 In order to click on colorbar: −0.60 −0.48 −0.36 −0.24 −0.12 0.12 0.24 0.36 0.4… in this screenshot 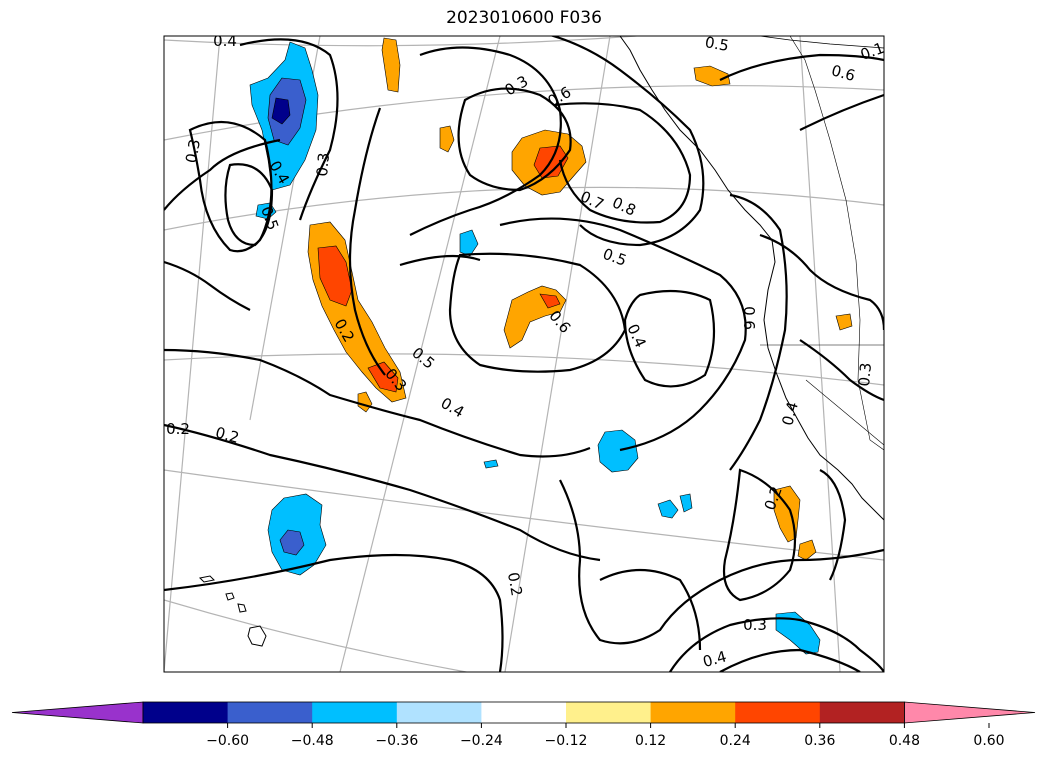, I will do `click(523, 725)`.